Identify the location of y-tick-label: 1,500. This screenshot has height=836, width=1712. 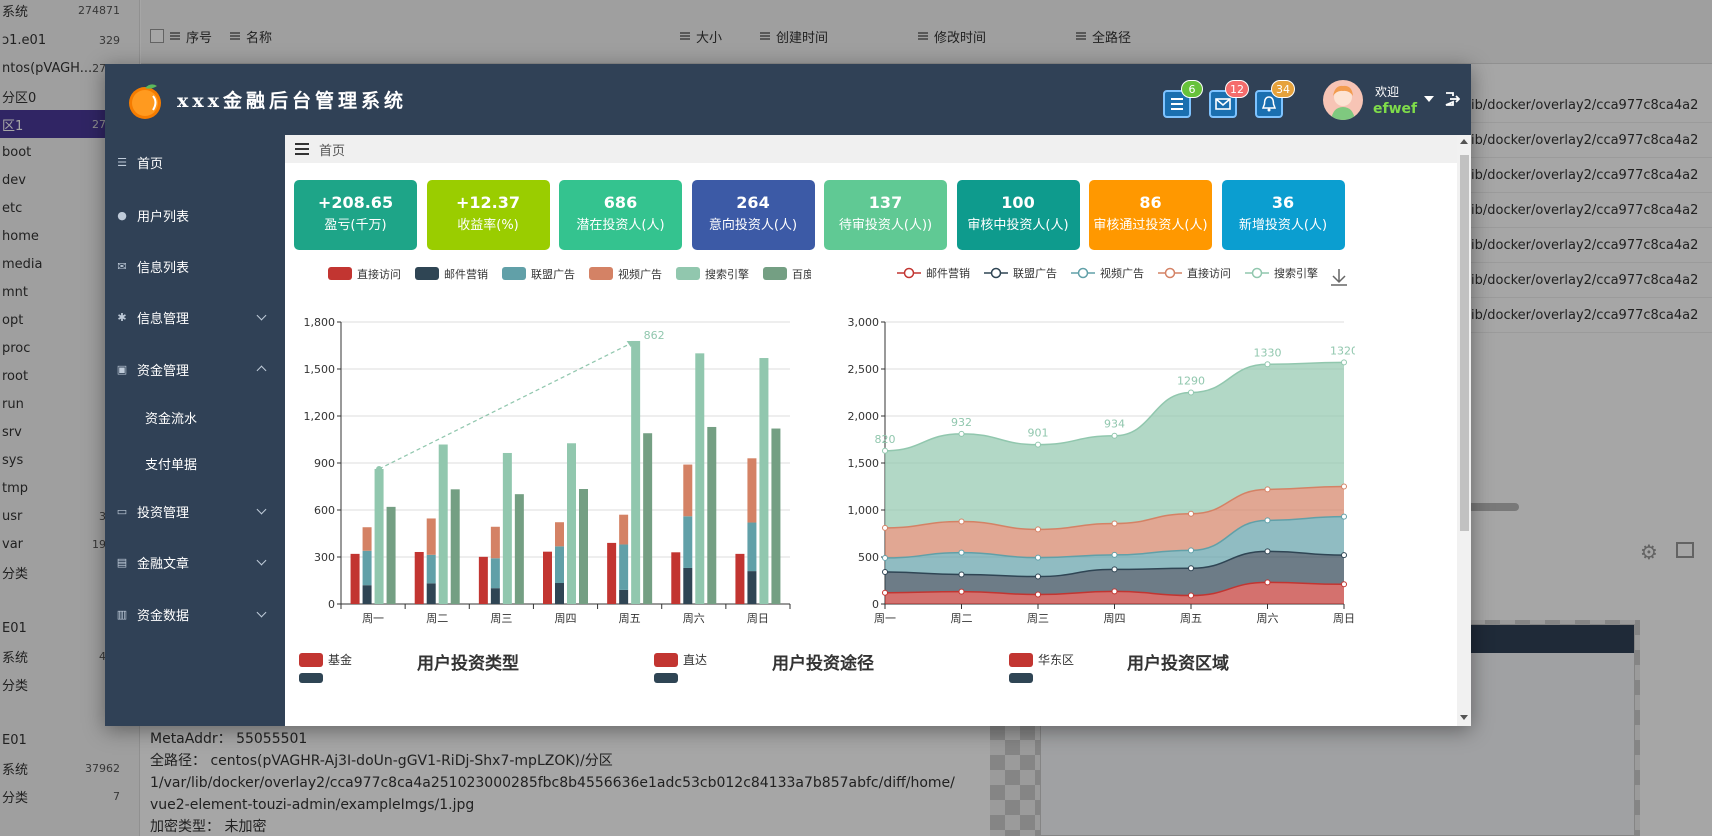
(320, 369).